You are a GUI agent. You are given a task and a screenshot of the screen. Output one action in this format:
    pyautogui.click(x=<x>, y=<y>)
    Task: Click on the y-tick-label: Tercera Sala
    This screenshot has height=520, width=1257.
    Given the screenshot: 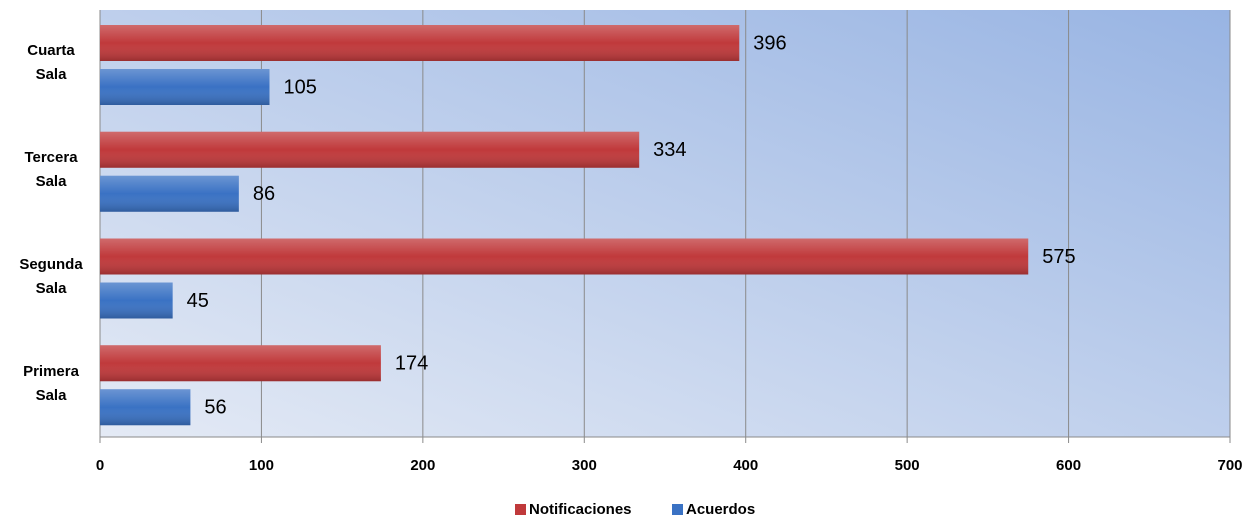 What is the action you would take?
    pyautogui.click(x=51, y=170)
    